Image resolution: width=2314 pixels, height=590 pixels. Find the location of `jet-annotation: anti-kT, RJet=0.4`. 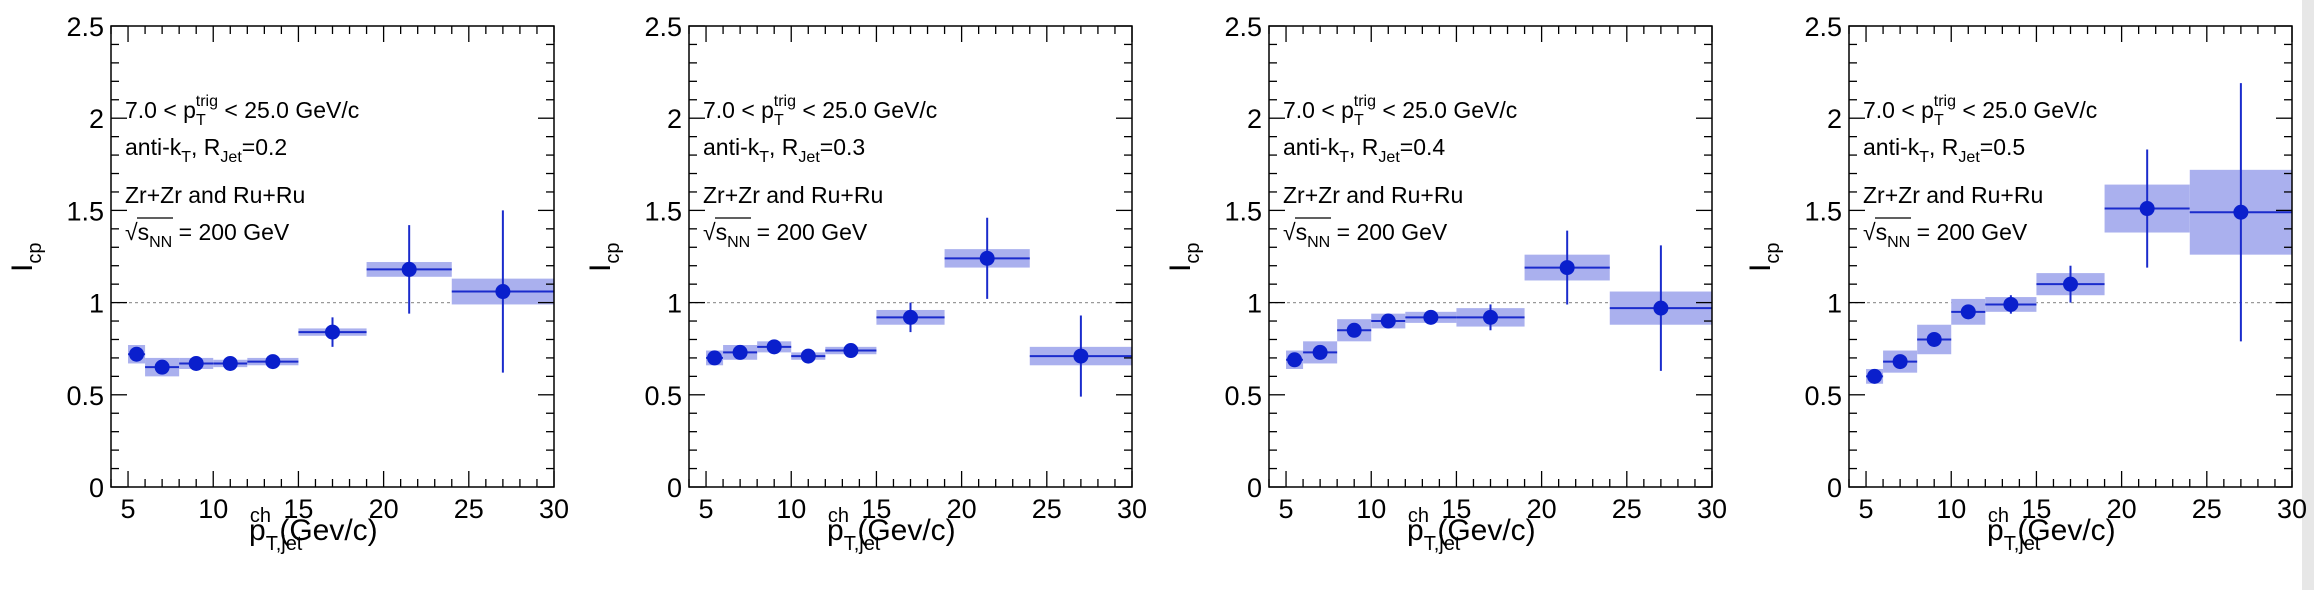

jet-annotation: anti-kT, RJet=0.4 is located at coordinates (1364, 150).